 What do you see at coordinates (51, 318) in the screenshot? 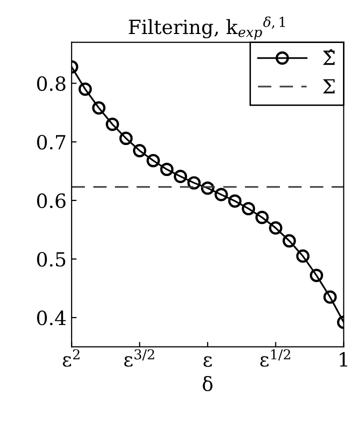
I see `y-tick-label: 0.4` at bounding box center [51, 318].